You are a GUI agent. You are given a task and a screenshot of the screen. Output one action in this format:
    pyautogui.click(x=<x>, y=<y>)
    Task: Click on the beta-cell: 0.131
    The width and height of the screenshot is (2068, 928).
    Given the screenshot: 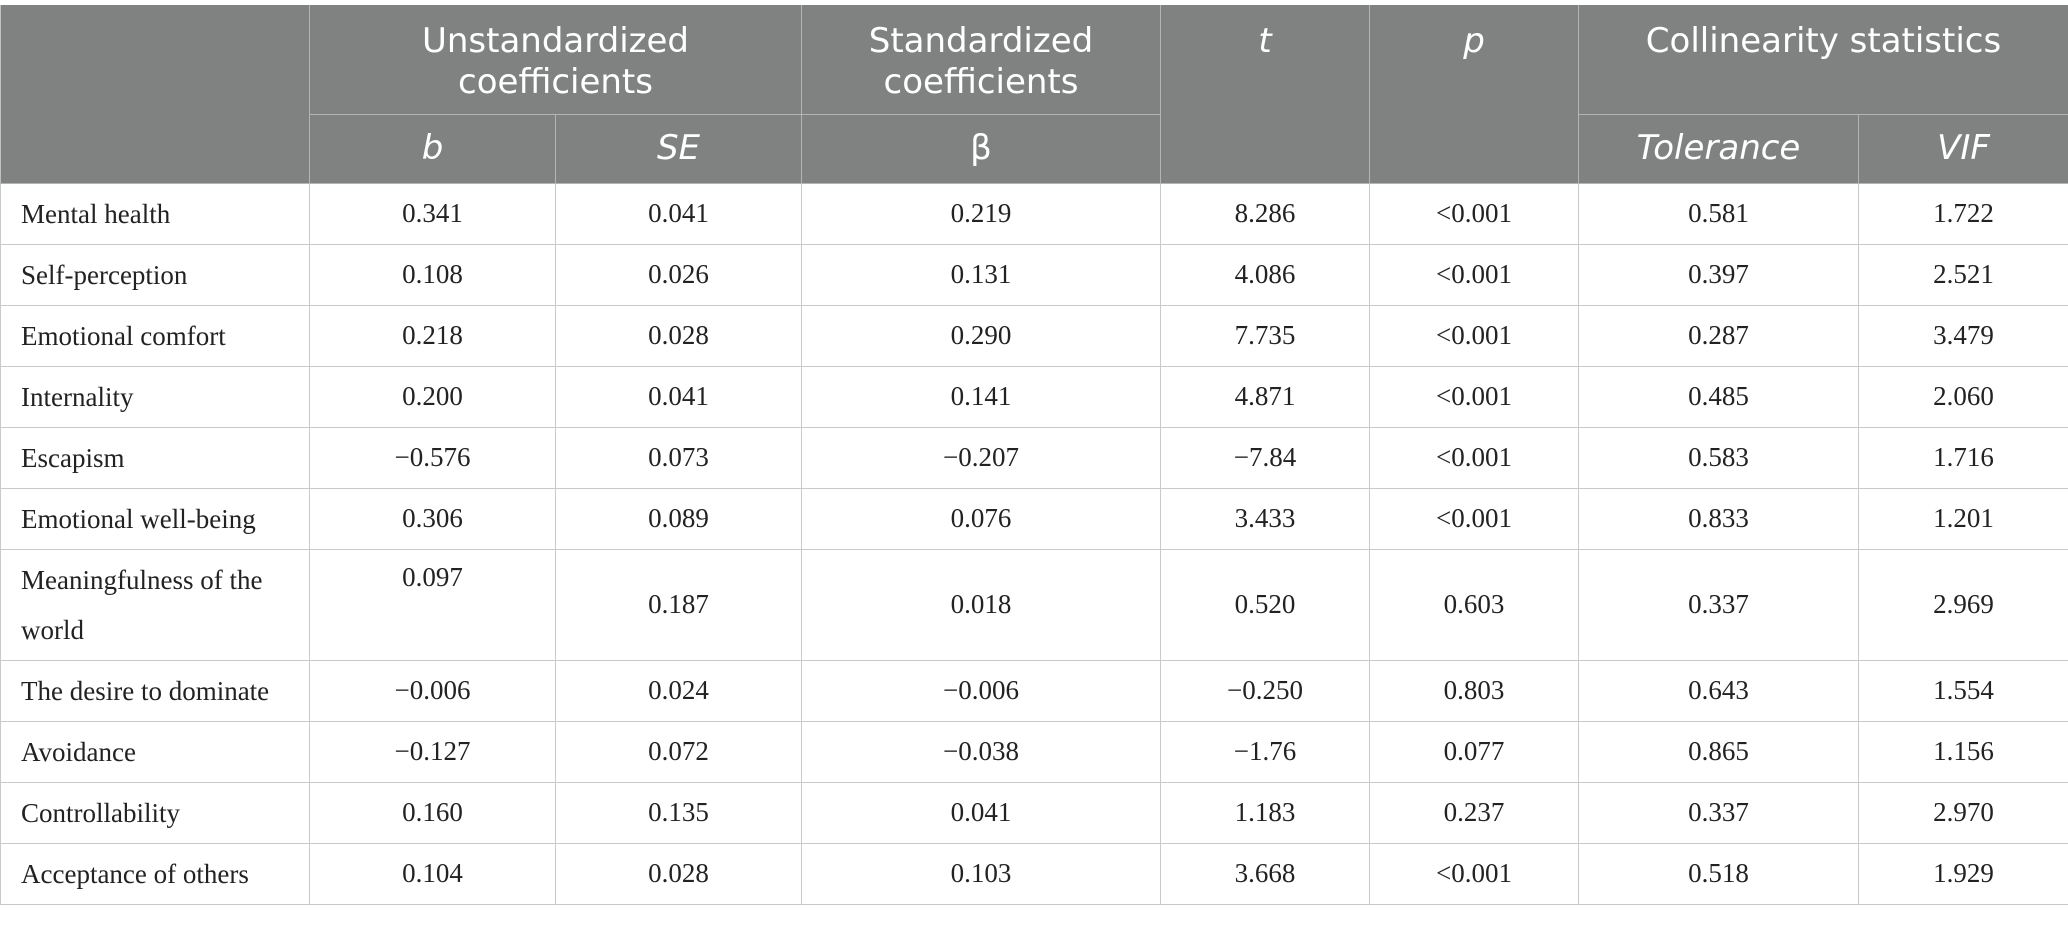 What is the action you would take?
    pyautogui.click(x=981, y=274)
    